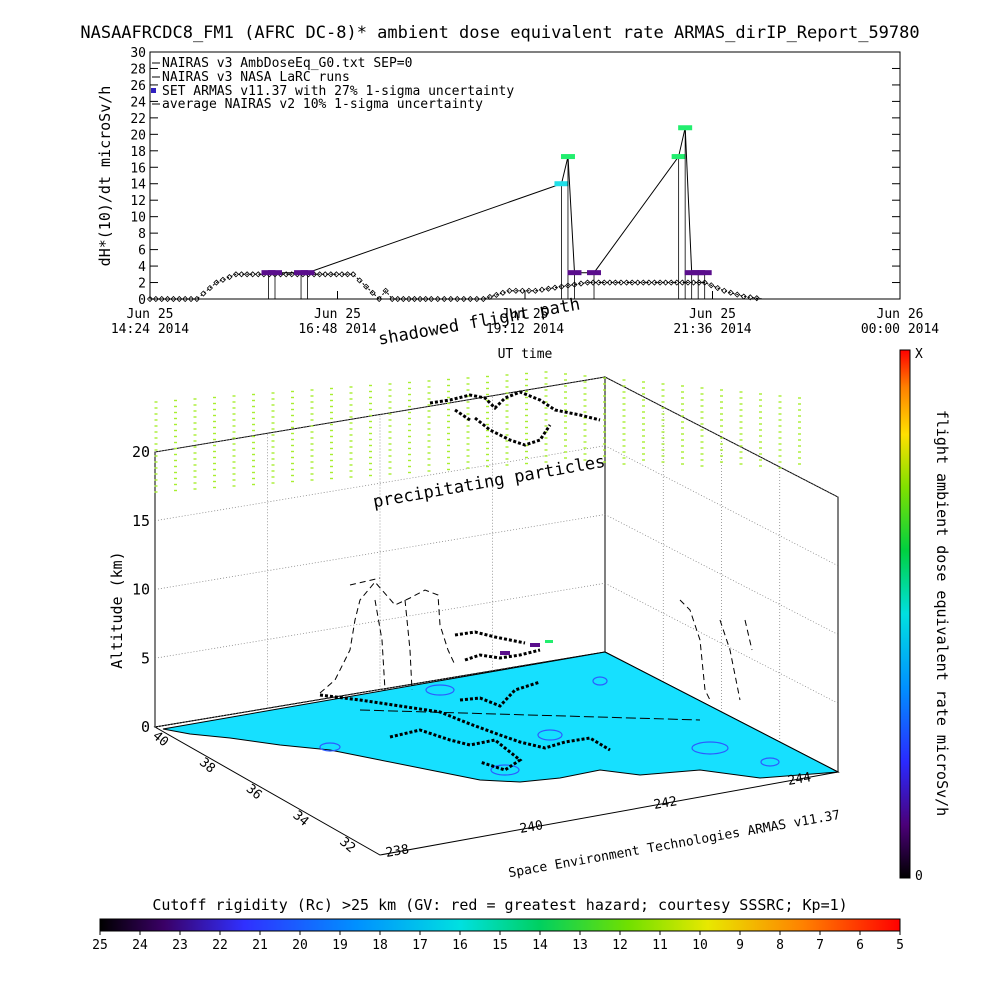 The image size is (1000, 1000). What do you see at coordinates (919, 876) in the screenshot?
I see `colorbar-right-bottom: 0` at bounding box center [919, 876].